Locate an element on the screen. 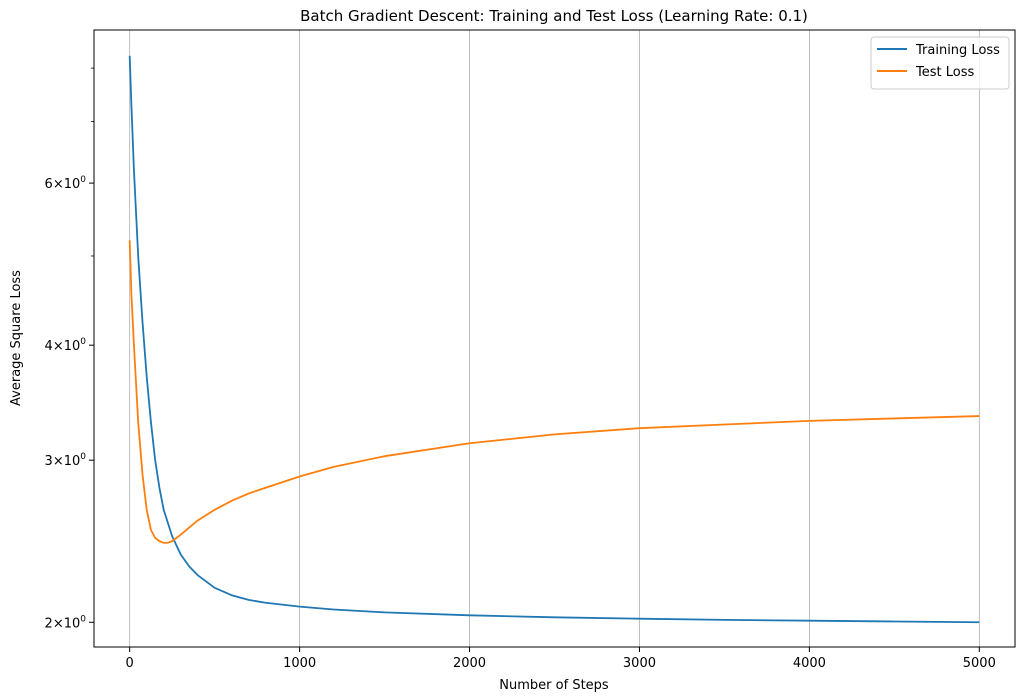 This screenshot has width=1028, height=699. y-tick-label-2: 2×100 is located at coordinates (66, 622).